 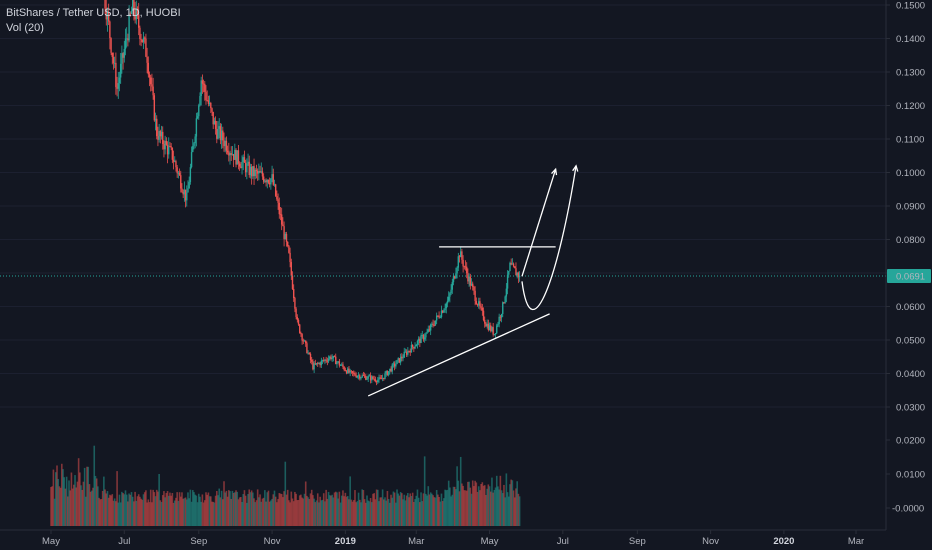 What do you see at coordinates (93, 13) in the screenshot?
I see `symbol-title: BitShares / Tether USD, 1D, HUOBI` at bounding box center [93, 13].